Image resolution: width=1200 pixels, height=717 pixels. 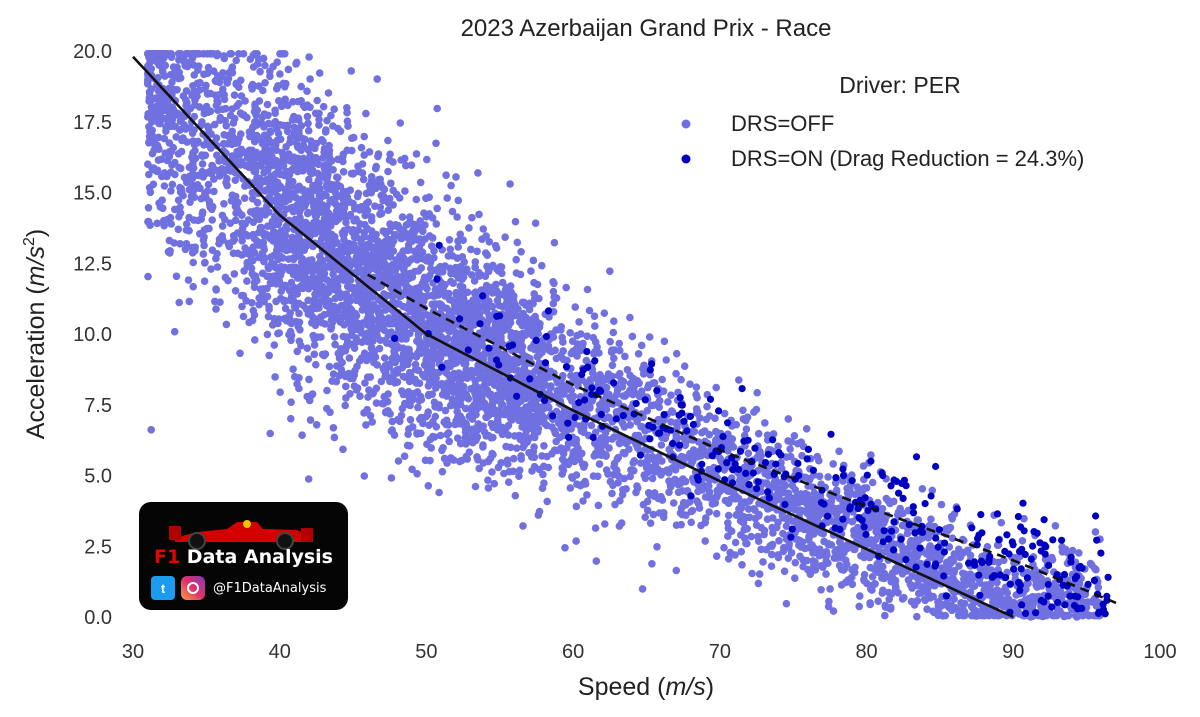 I want to click on chart-title: 2023 Azerbaijan Grand Prix - Race, so click(x=646, y=28).